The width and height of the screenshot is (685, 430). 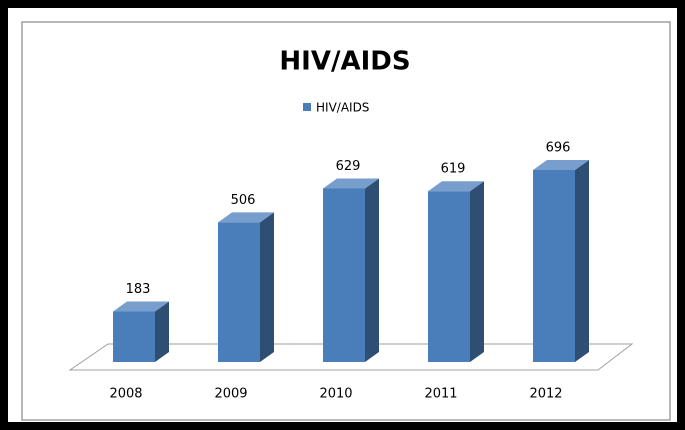 What do you see at coordinates (344, 62) in the screenshot?
I see `chart-title: HIV/AIDS` at bounding box center [344, 62].